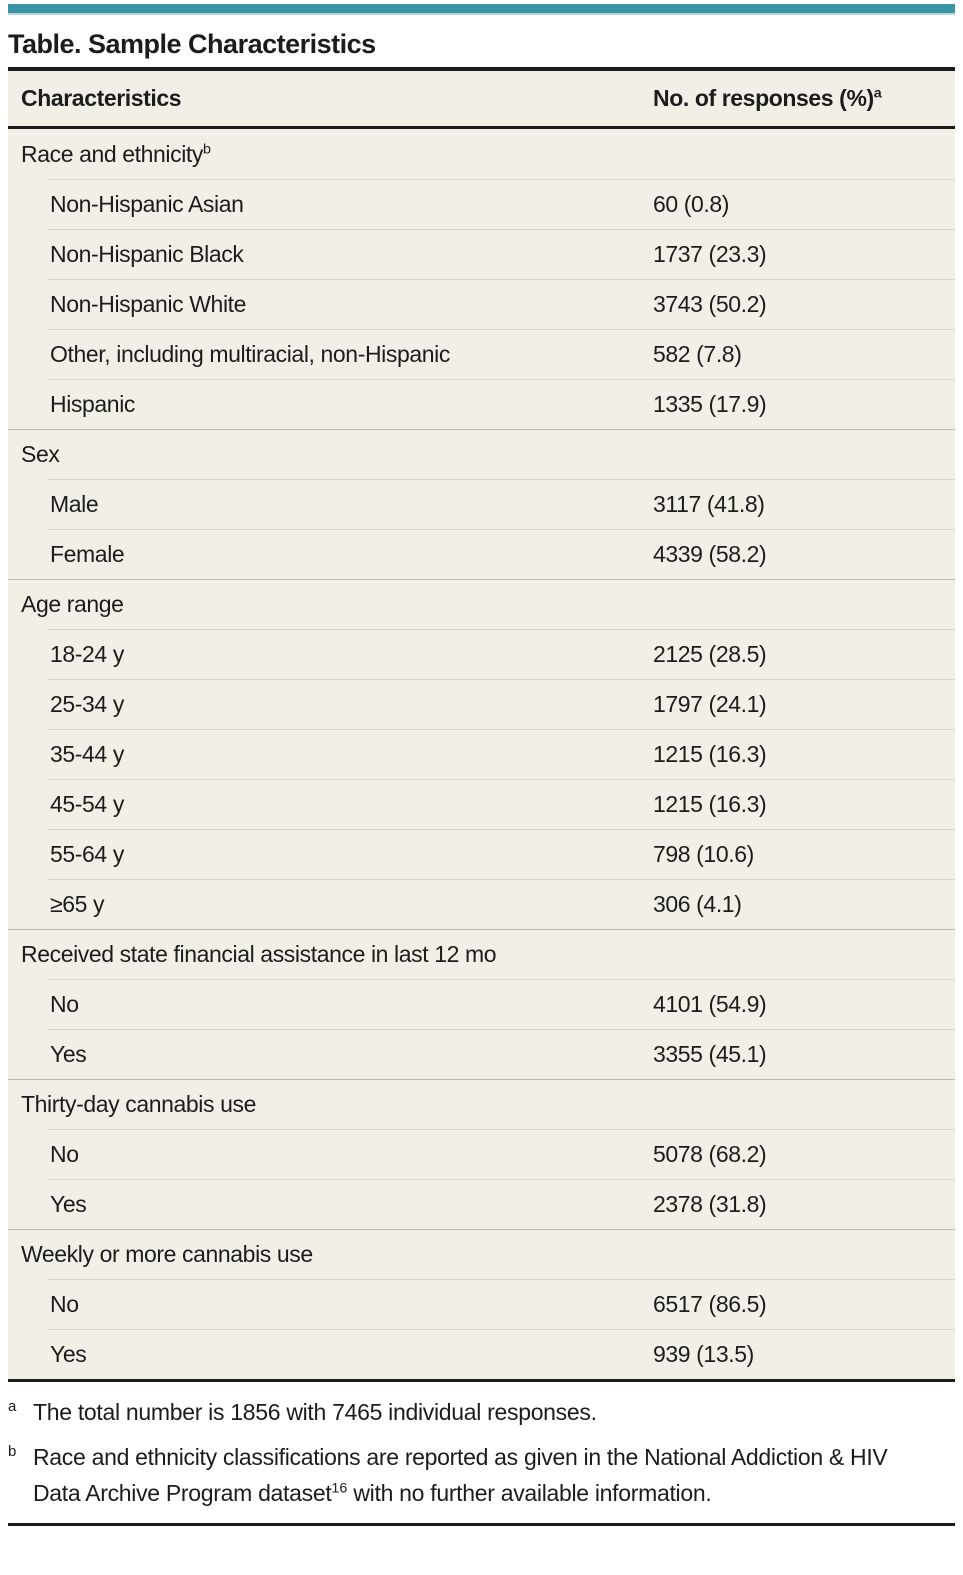 The width and height of the screenshot is (963, 1575). What do you see at coordinates (481, 127) in the screenshot?
I see `thick-rule-under-header` at bounding box center [481, 127].